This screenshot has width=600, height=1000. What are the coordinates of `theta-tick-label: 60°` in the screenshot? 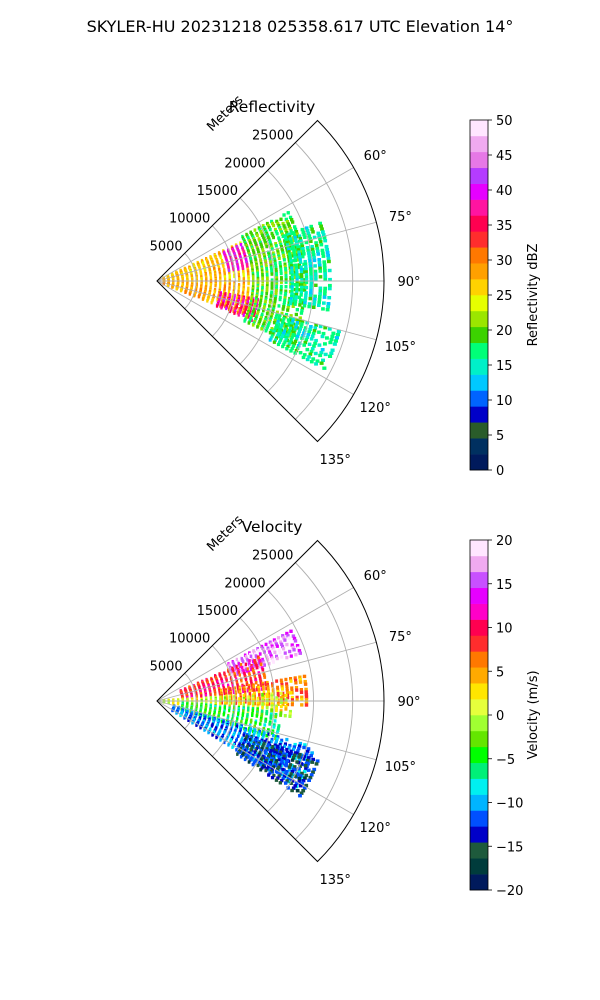 It's located at (375, 576).